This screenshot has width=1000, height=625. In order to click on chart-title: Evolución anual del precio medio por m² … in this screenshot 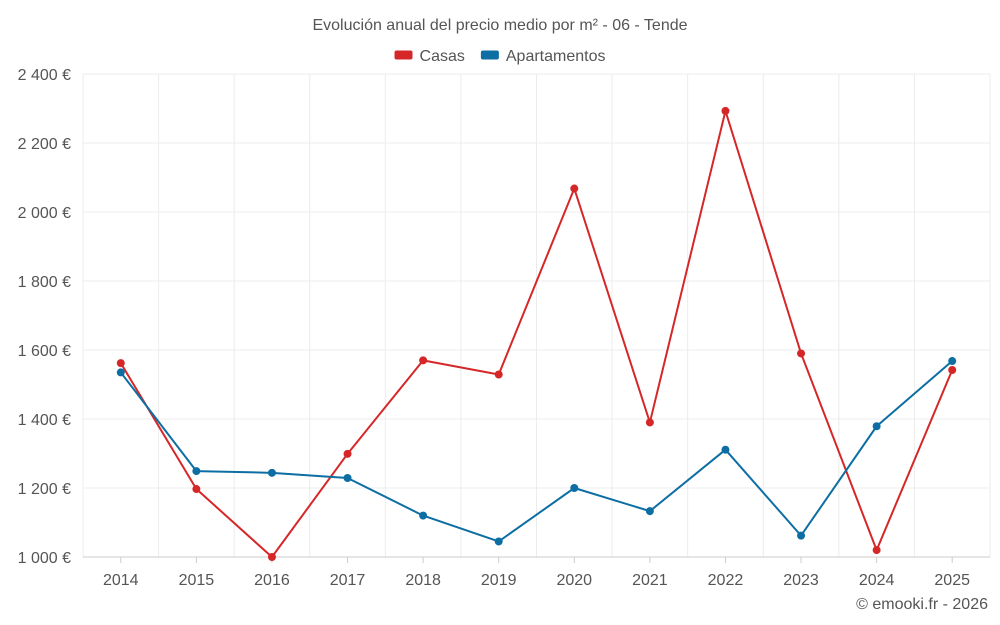, I will do `click(499, 25)`.